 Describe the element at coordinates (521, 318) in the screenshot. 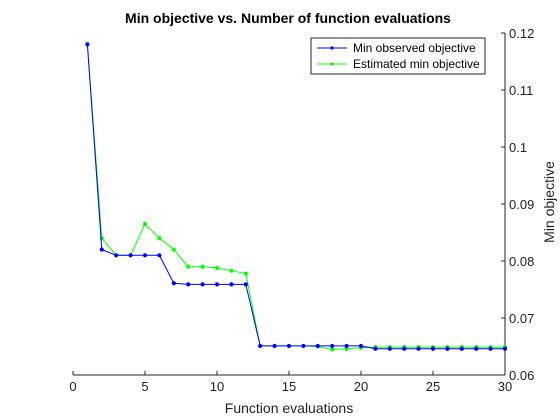

I see `y-tick-label: 0.07` at that location.